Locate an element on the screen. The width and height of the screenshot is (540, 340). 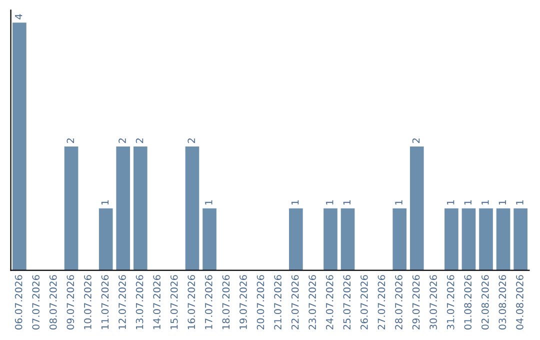
x-tick-label: 24.07.2026 is located at coordinates (330, 302).